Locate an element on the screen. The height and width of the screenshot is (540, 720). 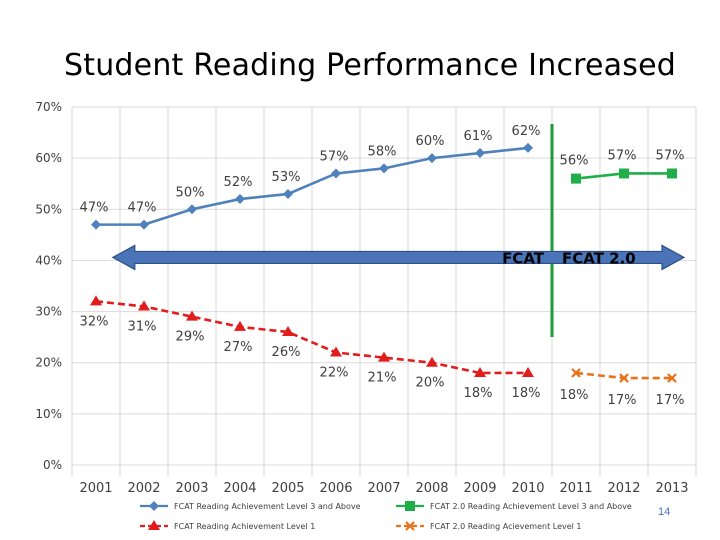
data-label: 50% is located at coordinates (190, 192).